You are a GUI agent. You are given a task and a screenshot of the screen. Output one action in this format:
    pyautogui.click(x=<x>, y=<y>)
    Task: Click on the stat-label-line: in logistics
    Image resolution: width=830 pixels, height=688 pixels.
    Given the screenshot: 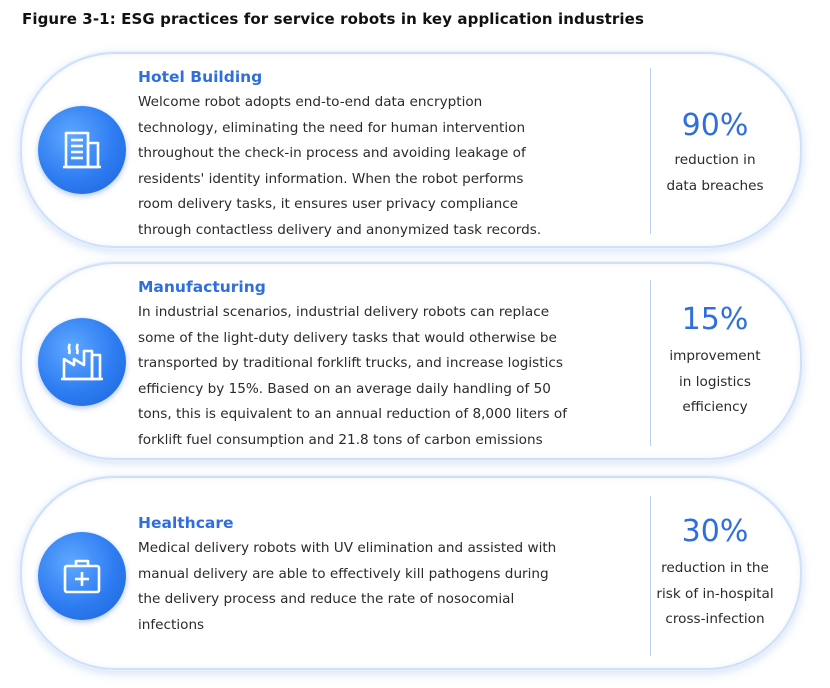 What is the action you would take?
    pyautogui.click(x=715, y=381)
    